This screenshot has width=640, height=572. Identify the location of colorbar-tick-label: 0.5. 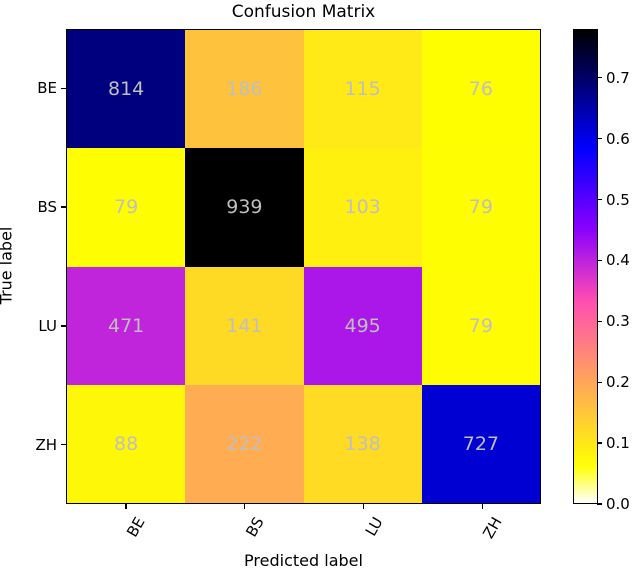
(613, 200).